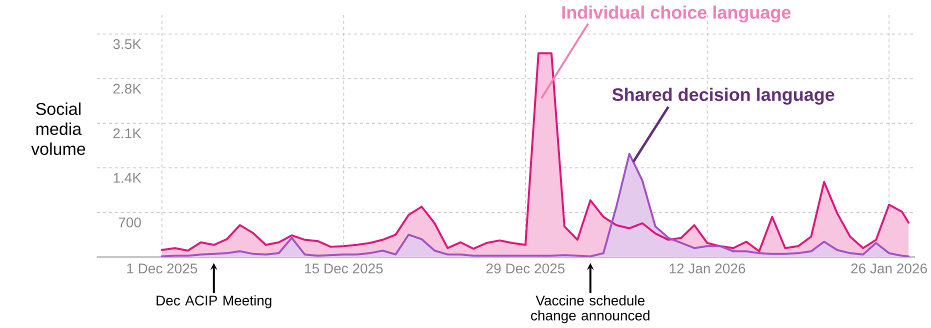  What do you see at coordinates (708, 269) in the screenshot?
I see `x-tick-label: 12 Jan 2026` at bounding box center [708, 269].